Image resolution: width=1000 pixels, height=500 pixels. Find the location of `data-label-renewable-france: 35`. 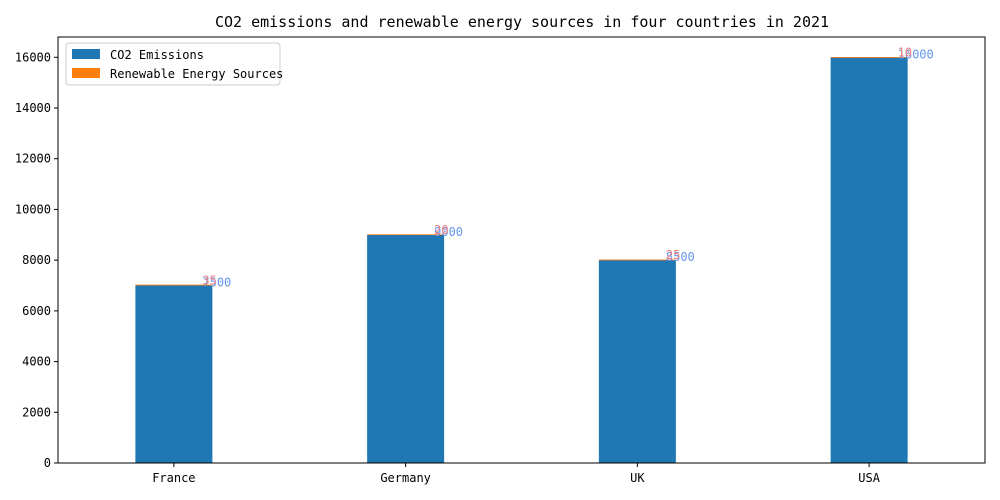

data-label-renewable-france: 35 is located at coordinates (209, 281).